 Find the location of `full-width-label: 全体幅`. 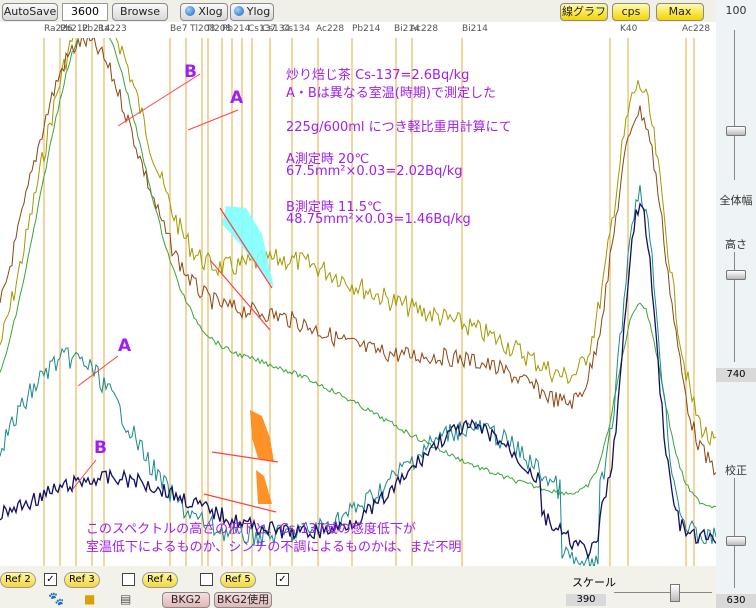

full-width-label: 全体幅 is located at coordinates (736, 200).